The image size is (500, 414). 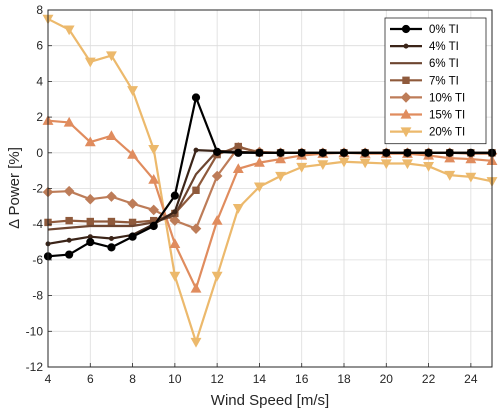 I want to click on legend-item: 7% TI, so click(x=424, y=81).